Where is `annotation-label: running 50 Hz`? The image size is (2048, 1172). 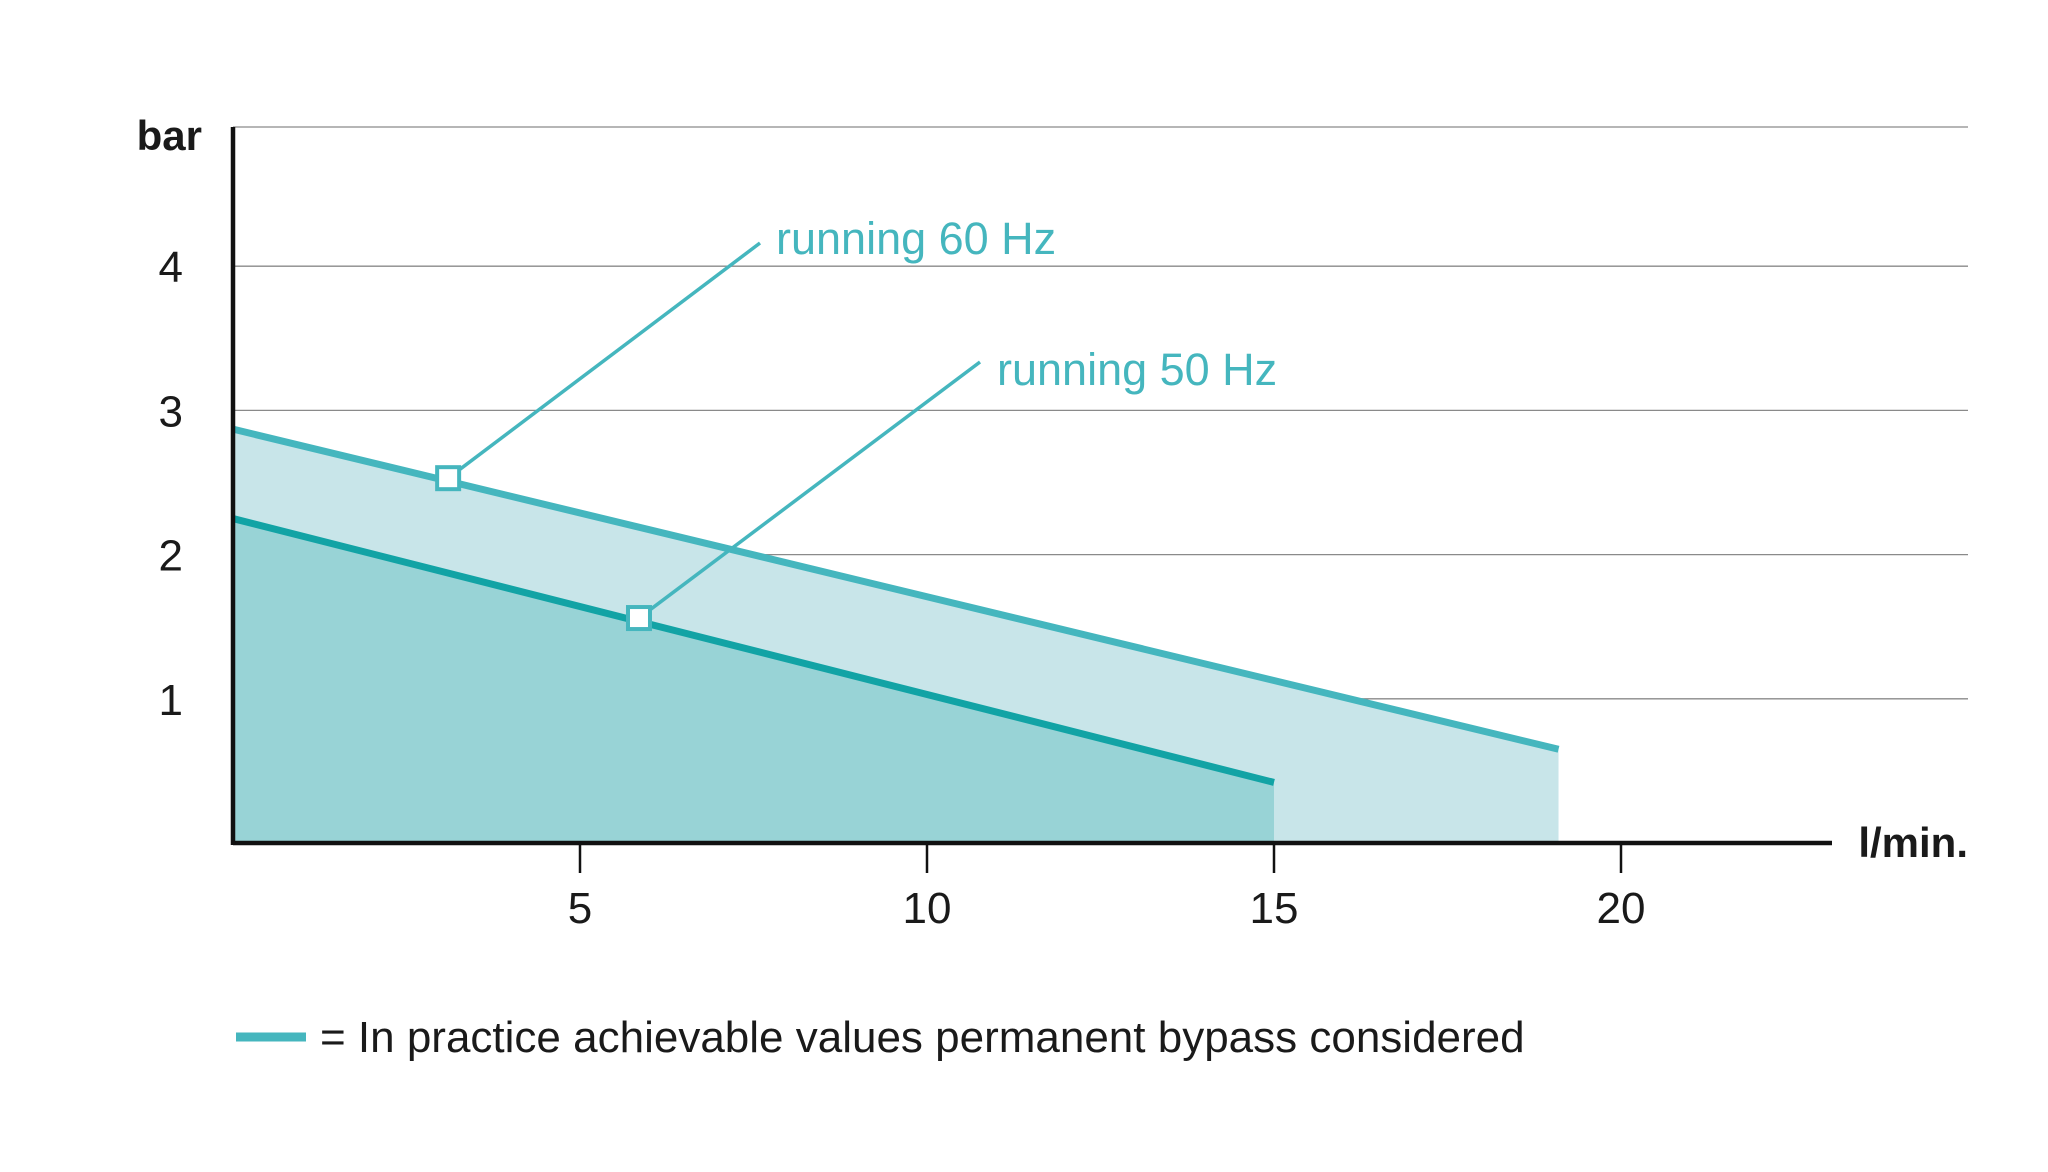
annotation-label: running 50 Hz is located at coordinates (1137, 369).